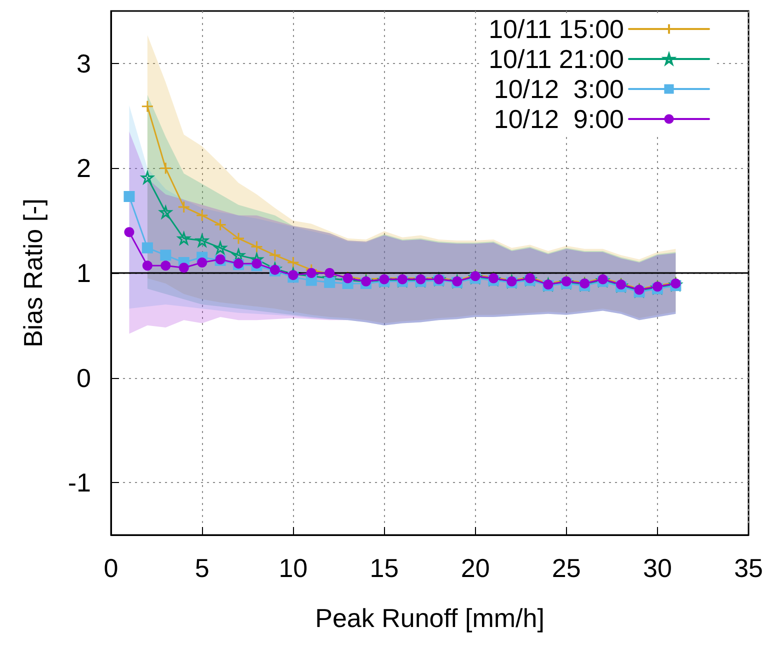  Describe the element at coordinates (83, 273) in the screenshot. I see `y-tick-label: 1` at that location.